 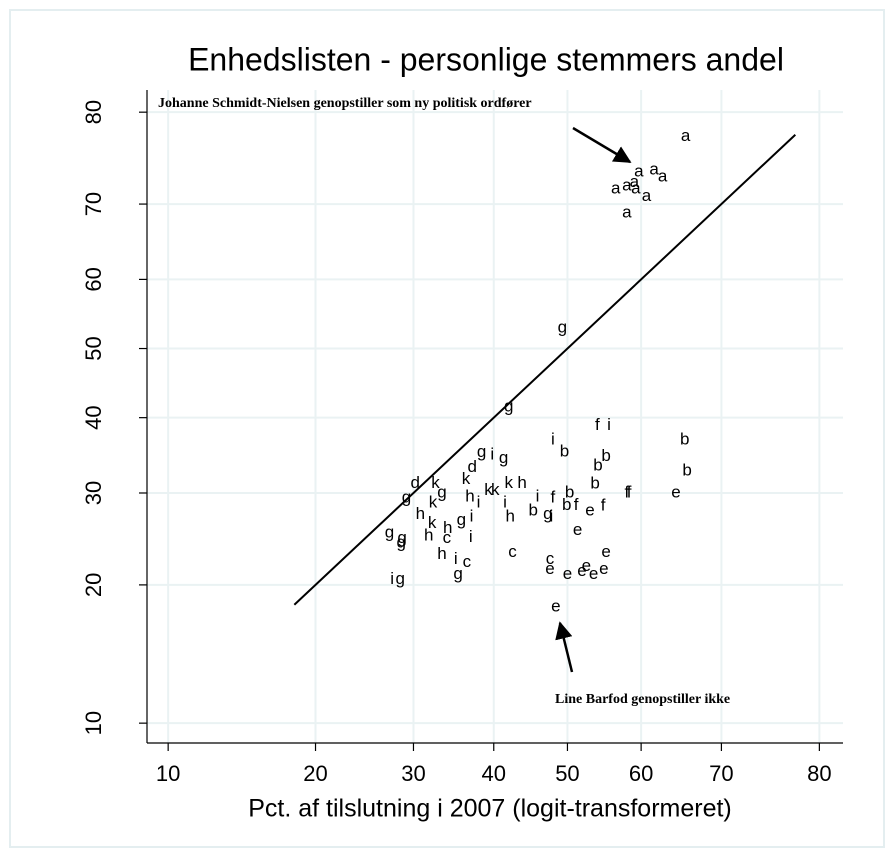 What do you see at coordinates (315, 773) in the screenshot?
I see `x-tick-label: 20` at bounding box center [315, 773].